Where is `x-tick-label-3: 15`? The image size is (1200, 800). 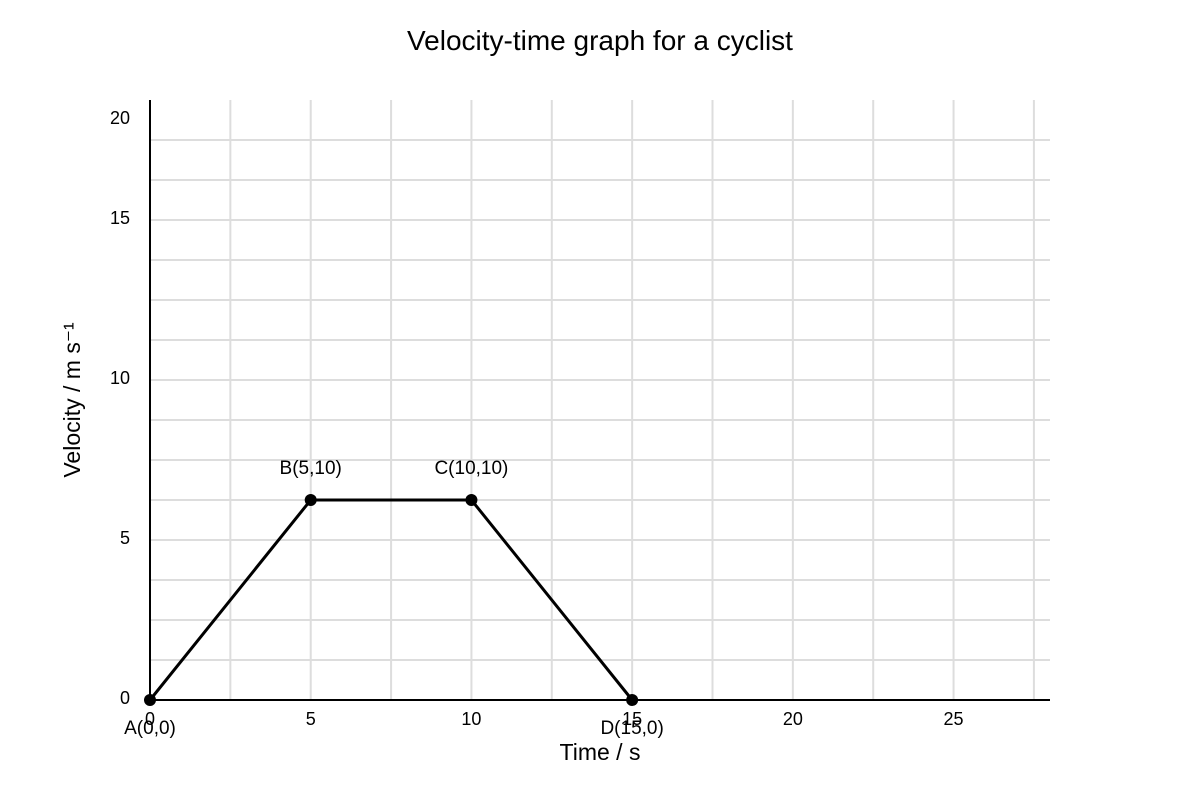 x-tick-label-3: 15 is located at coordinates (632, 719).